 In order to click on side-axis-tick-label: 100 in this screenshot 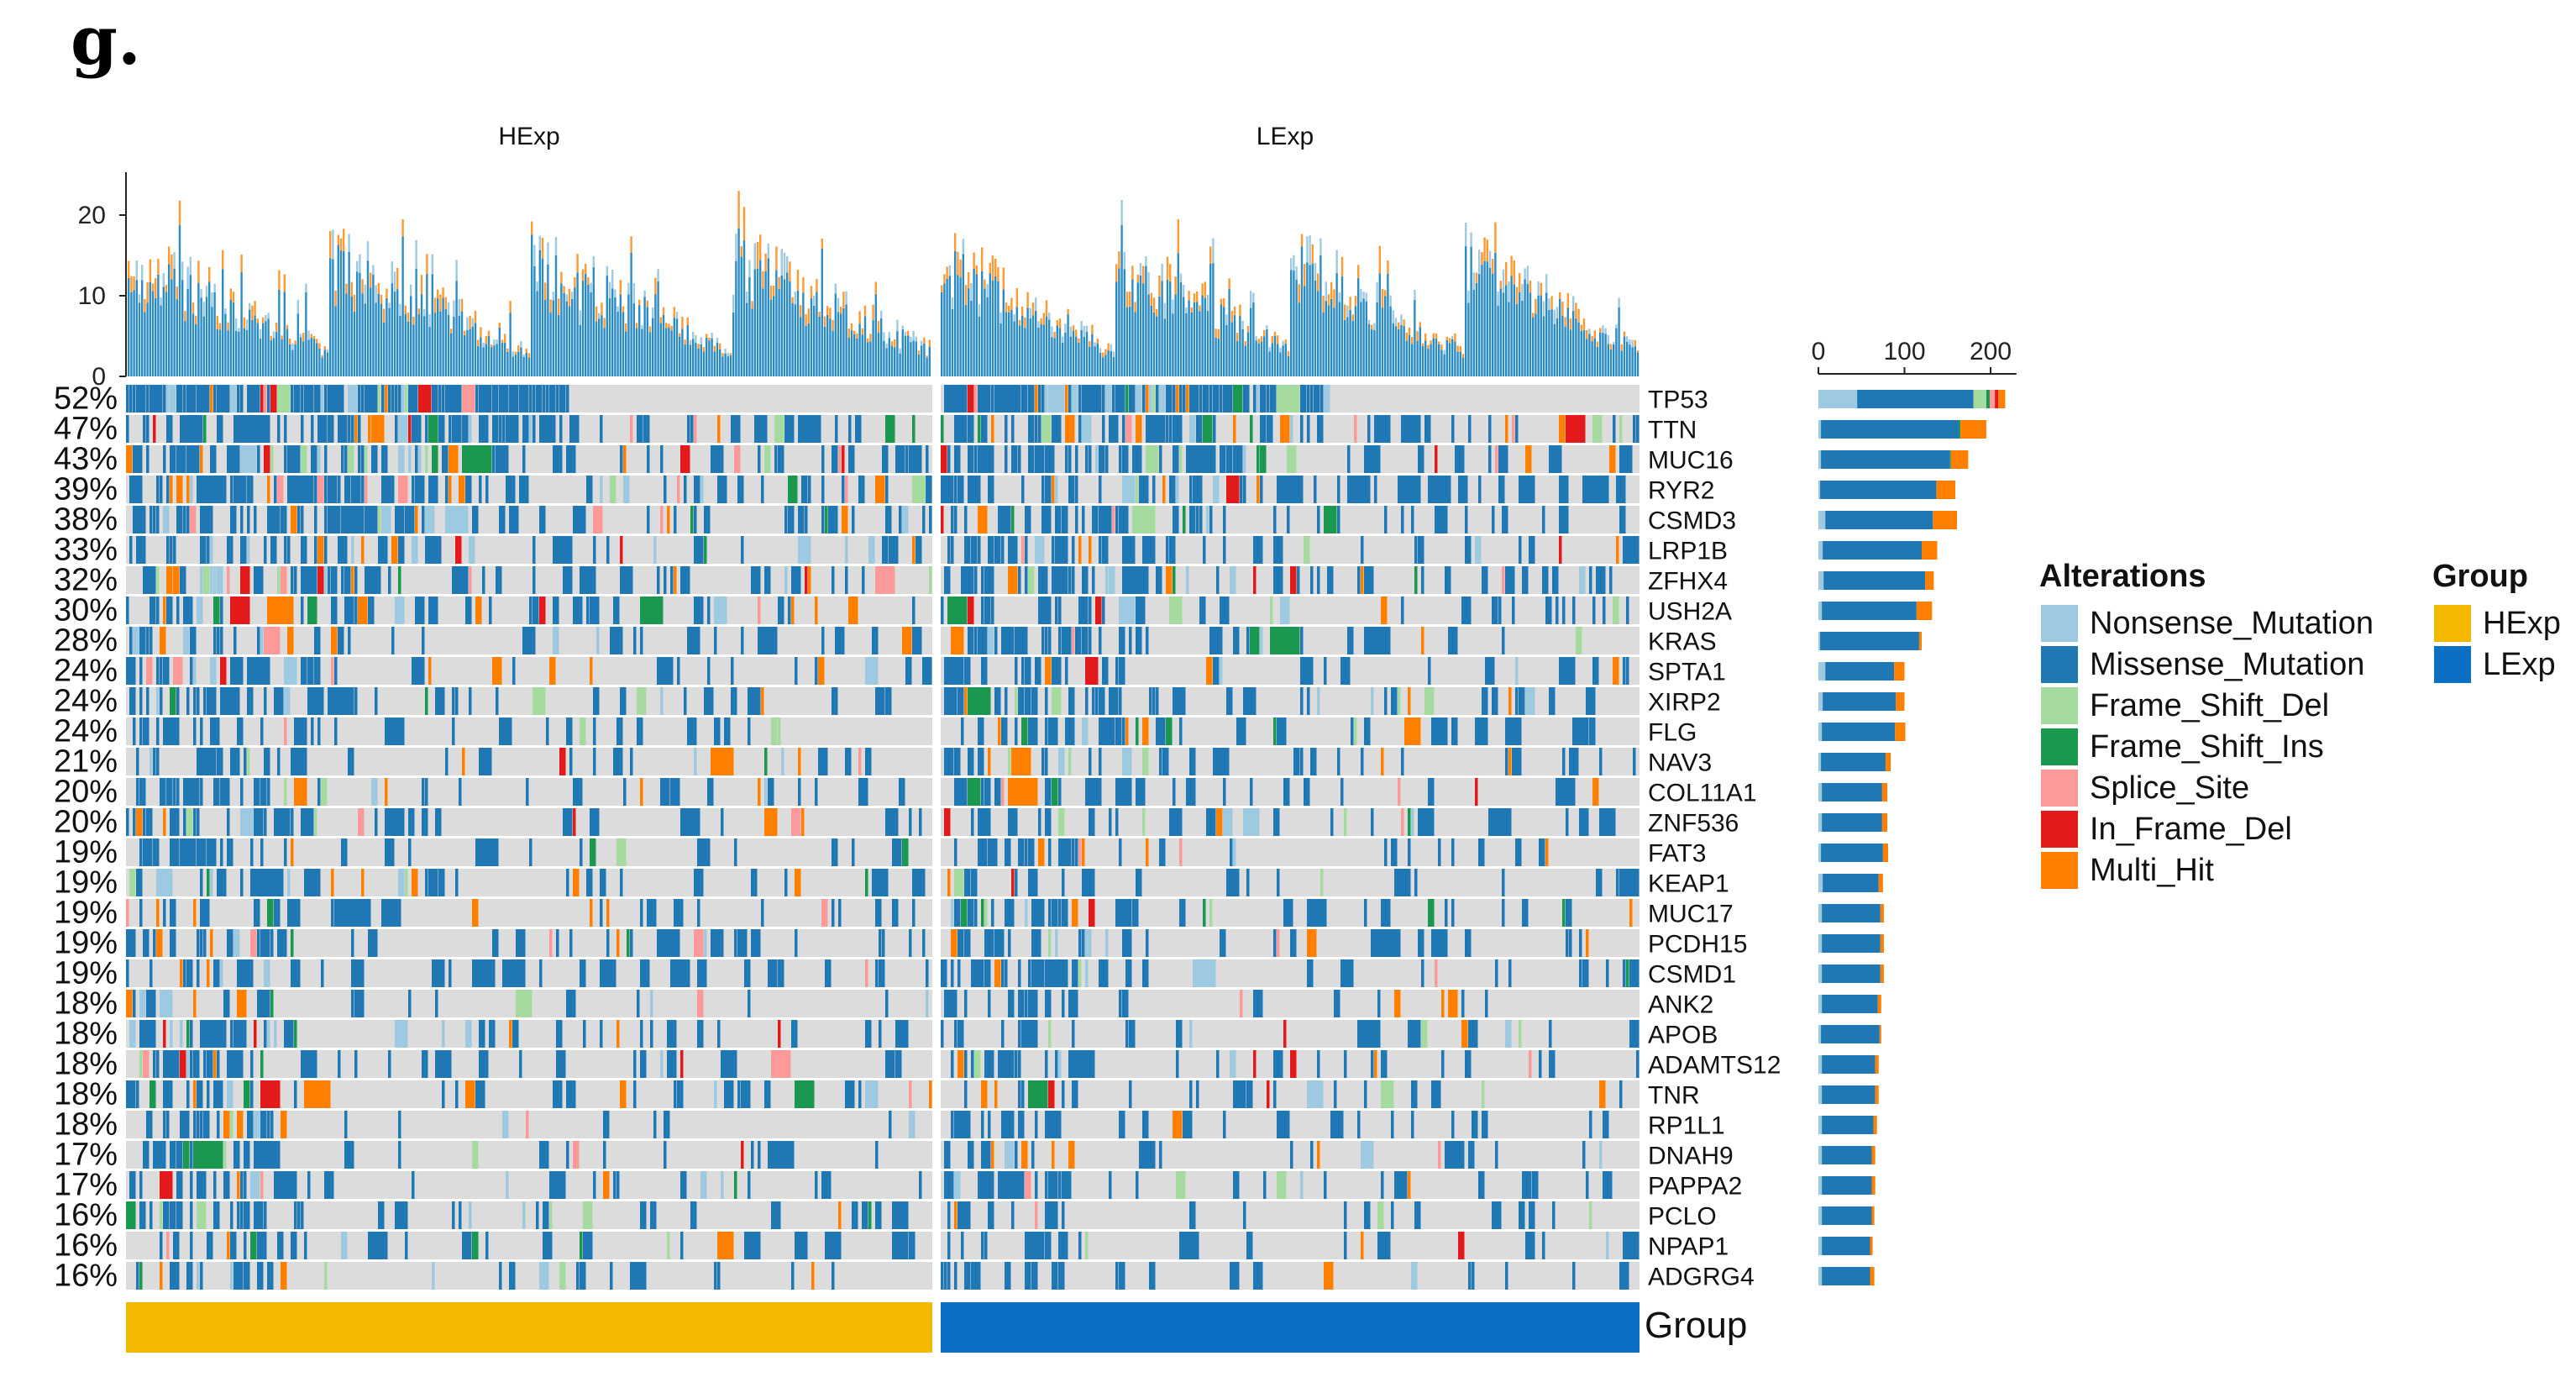, I will do `click(1904, 351)`.